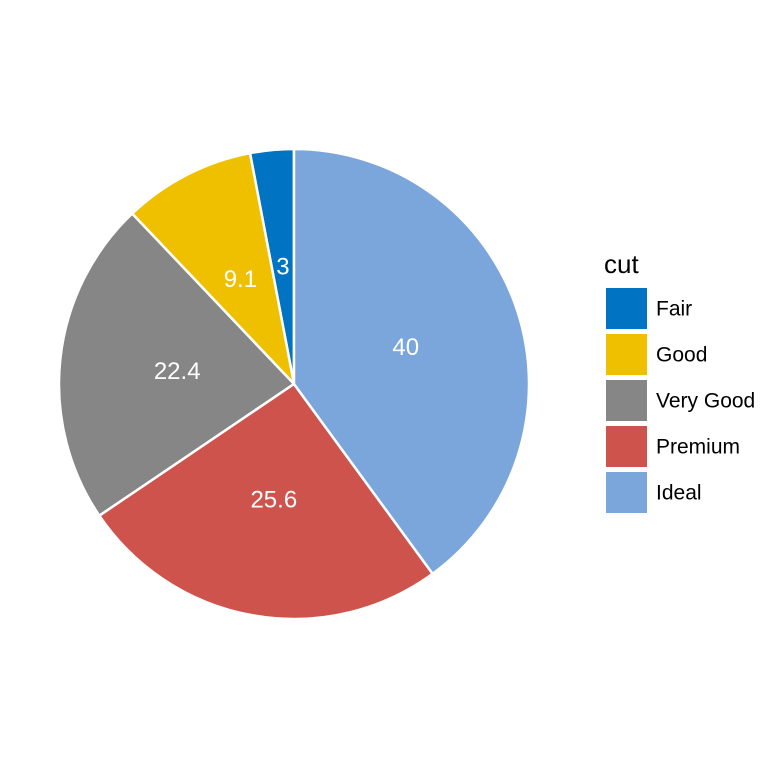 The width and height of the screenshot is (768, 768). I want to click on data-label-good: 9.1, so click(240, 279).